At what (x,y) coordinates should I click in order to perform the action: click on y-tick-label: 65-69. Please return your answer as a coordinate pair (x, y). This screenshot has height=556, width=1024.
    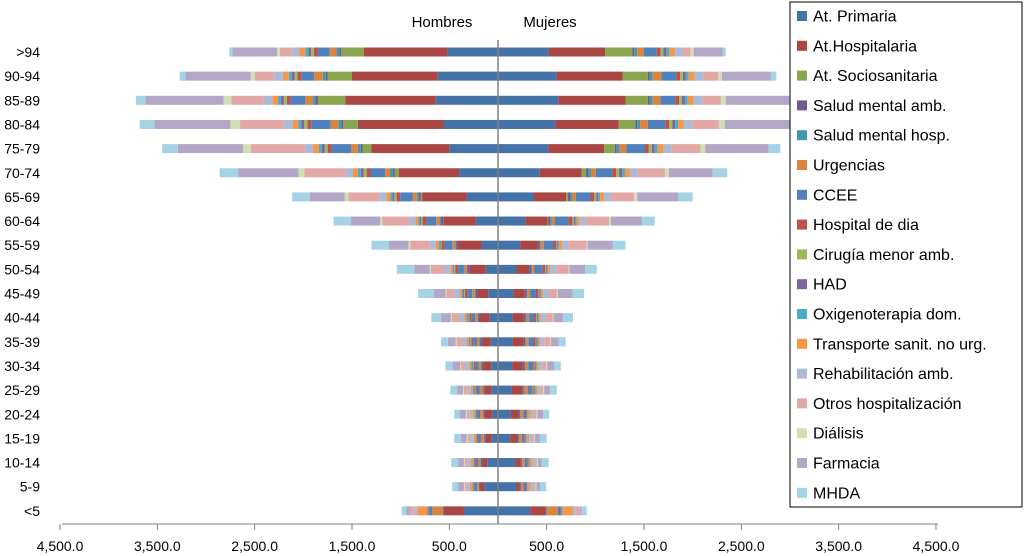
    Looking at the image, I should click on (22, 197).